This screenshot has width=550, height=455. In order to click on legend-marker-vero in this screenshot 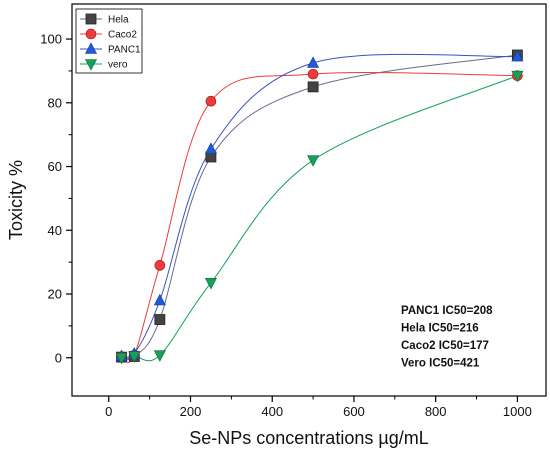, I will do `click(91, 65)`.